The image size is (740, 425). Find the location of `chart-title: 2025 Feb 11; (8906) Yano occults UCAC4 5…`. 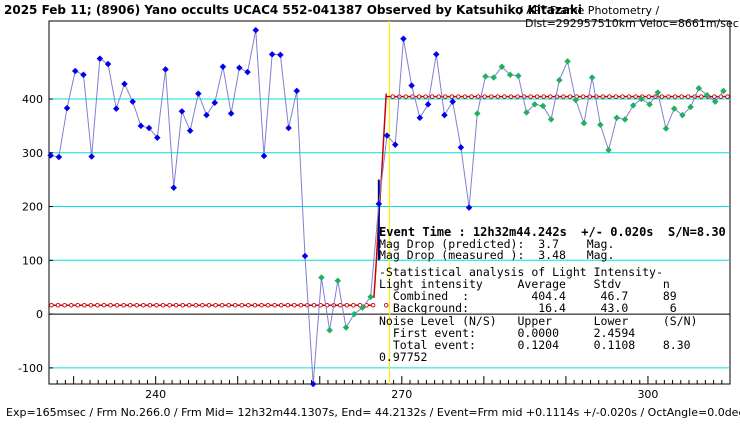

chart-title: 2025 Feb 11; (8906) Yano occults UCAC4 5… is located at coordinates (293, 10).